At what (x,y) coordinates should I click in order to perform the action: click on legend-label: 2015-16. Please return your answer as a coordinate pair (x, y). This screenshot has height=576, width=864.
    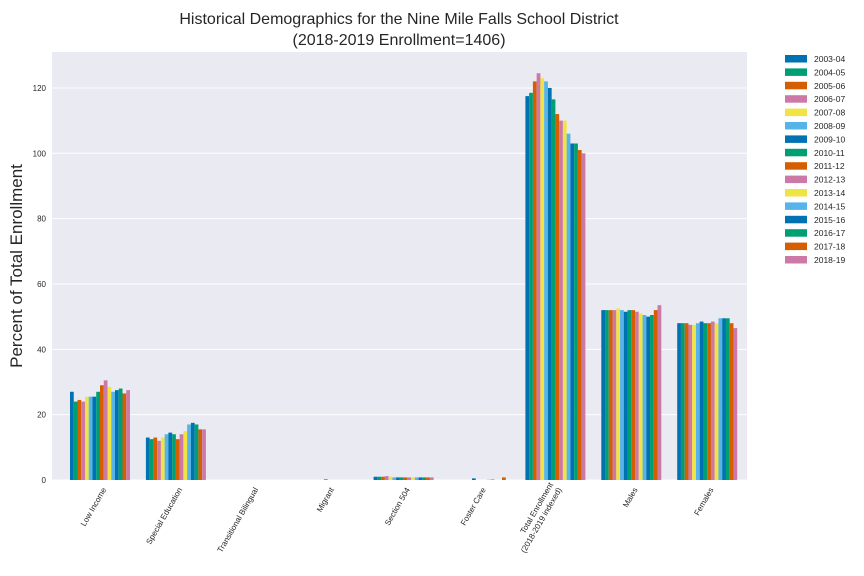
    Looking at the image, I should click on (829, 220).